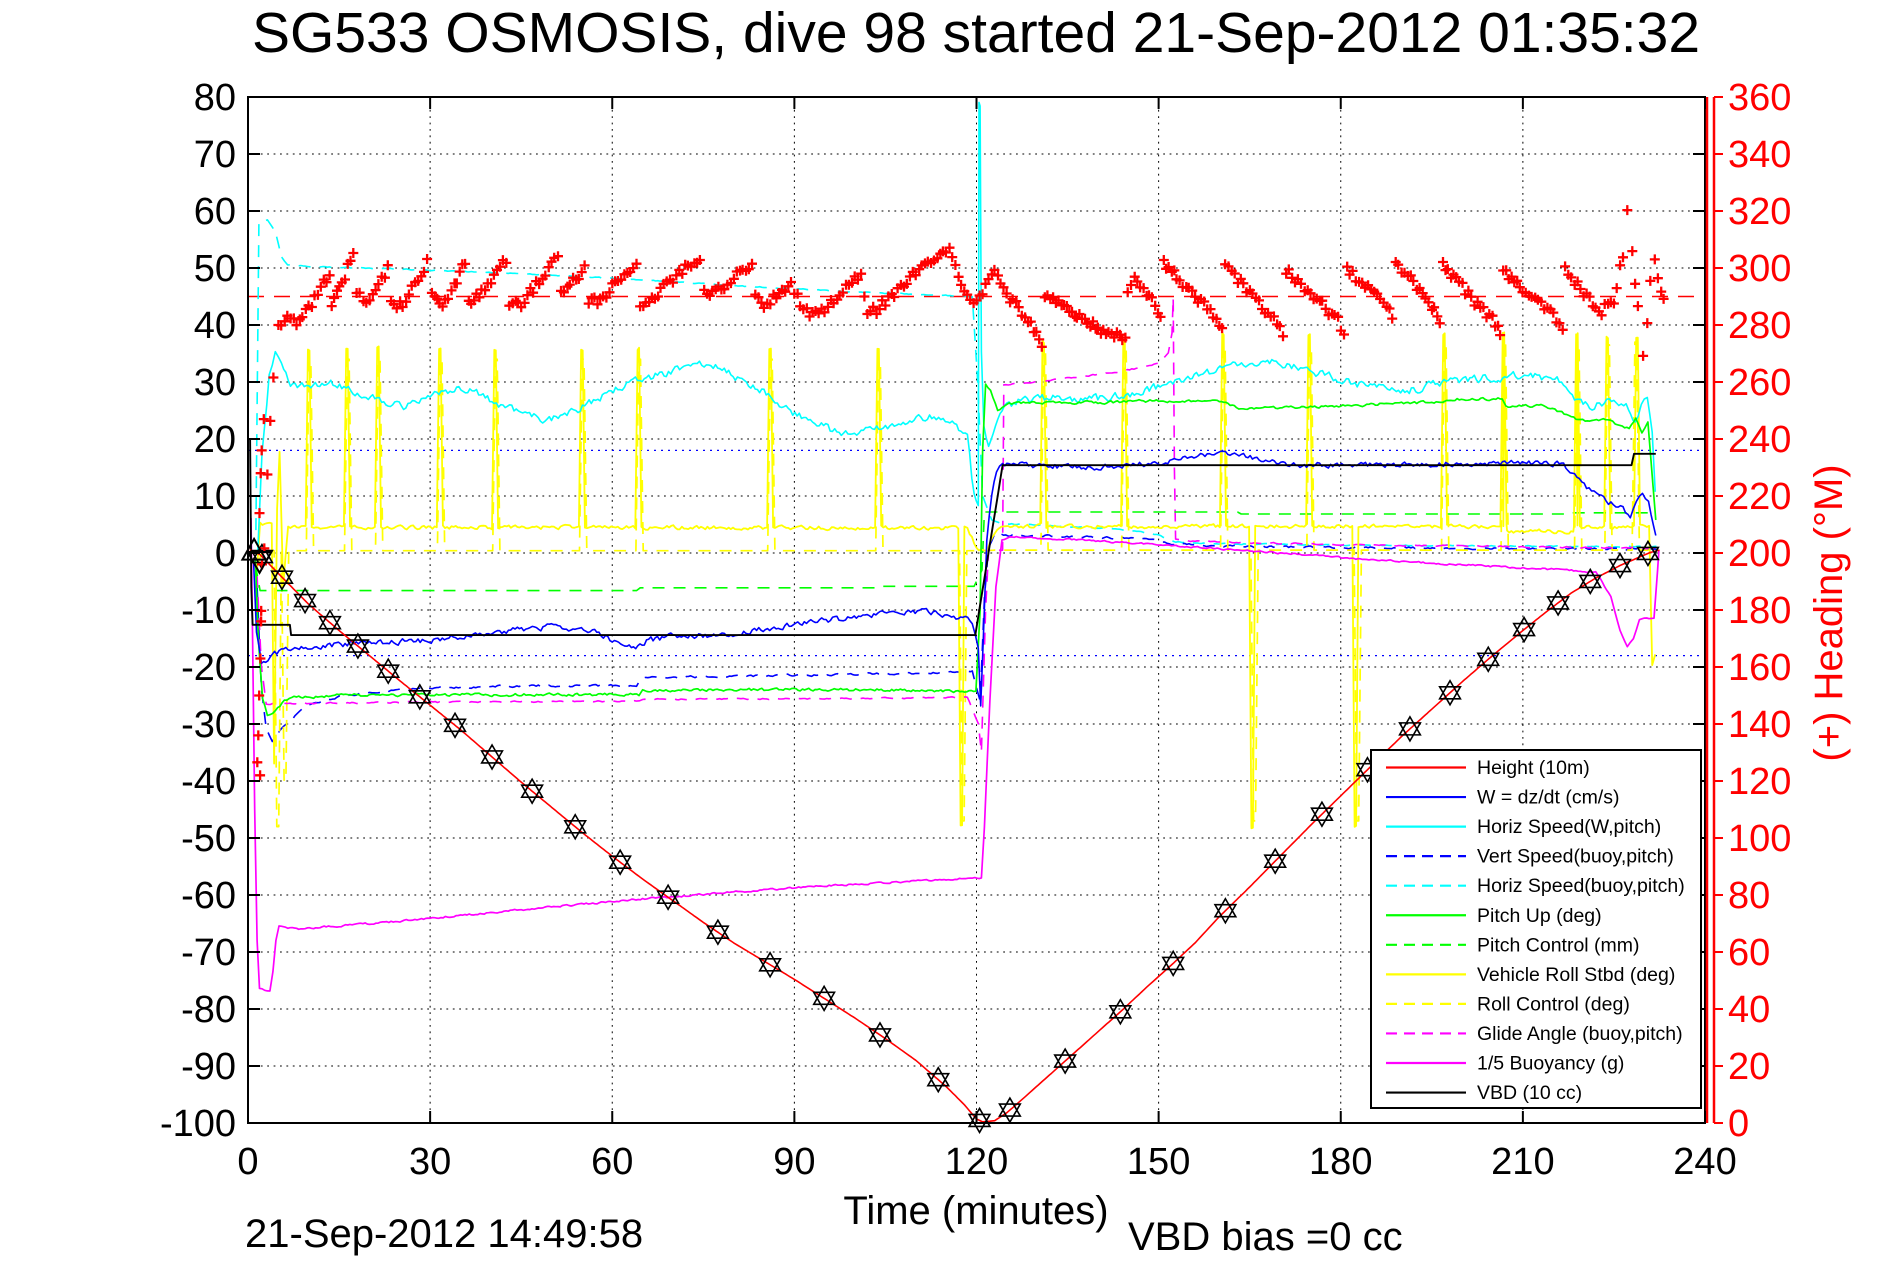 The height and width of the screenshot is (1262, 1891). What do you see at coordinates (208, 1010) in the screenshot?
I see `y-left-tick-label: -80` at bounding box center [208, 1010].